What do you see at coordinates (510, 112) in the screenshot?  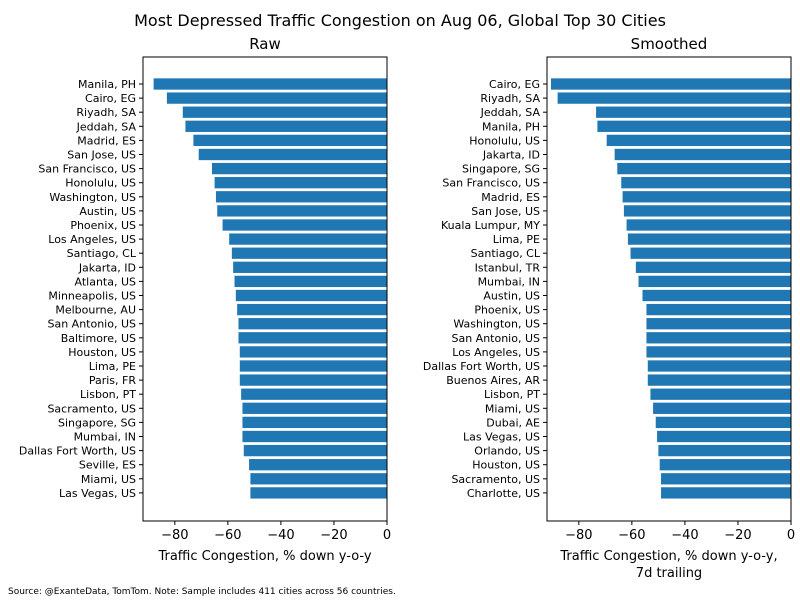 I see `smoothed-category-label: Jeddah, SA` at bounding box center [510, 112].